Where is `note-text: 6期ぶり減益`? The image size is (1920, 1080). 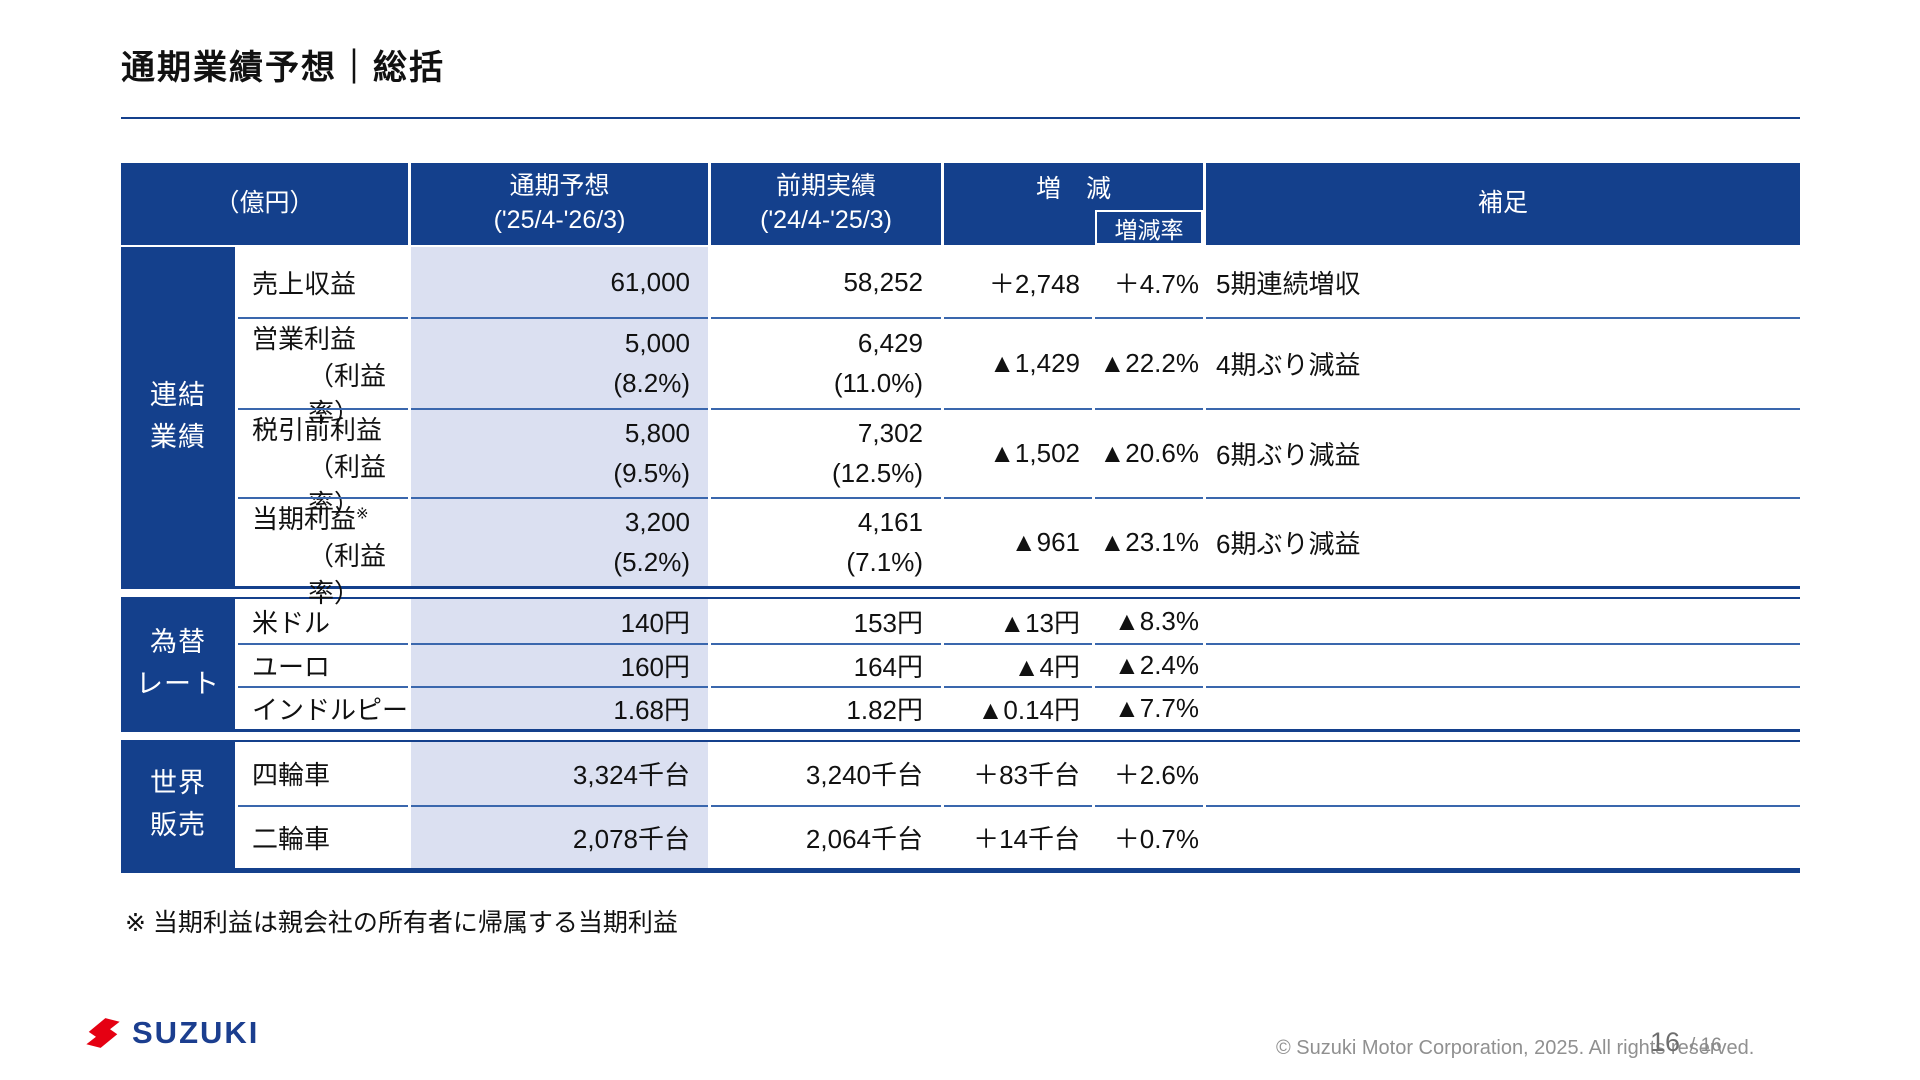 note-text: 6期ぶり減益 is located at coordinates (1288, 455).